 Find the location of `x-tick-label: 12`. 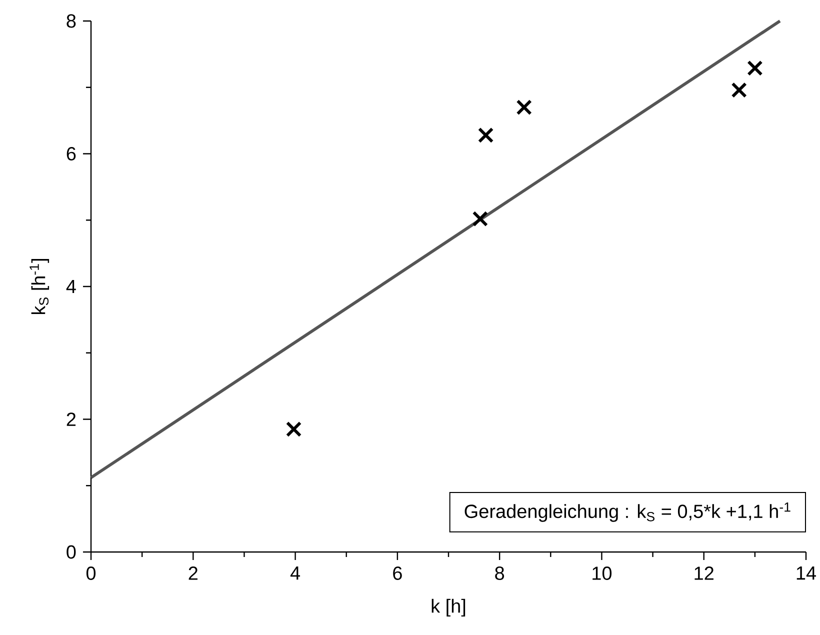

x-tick-label: 12 is located at coordinates (704, 573).